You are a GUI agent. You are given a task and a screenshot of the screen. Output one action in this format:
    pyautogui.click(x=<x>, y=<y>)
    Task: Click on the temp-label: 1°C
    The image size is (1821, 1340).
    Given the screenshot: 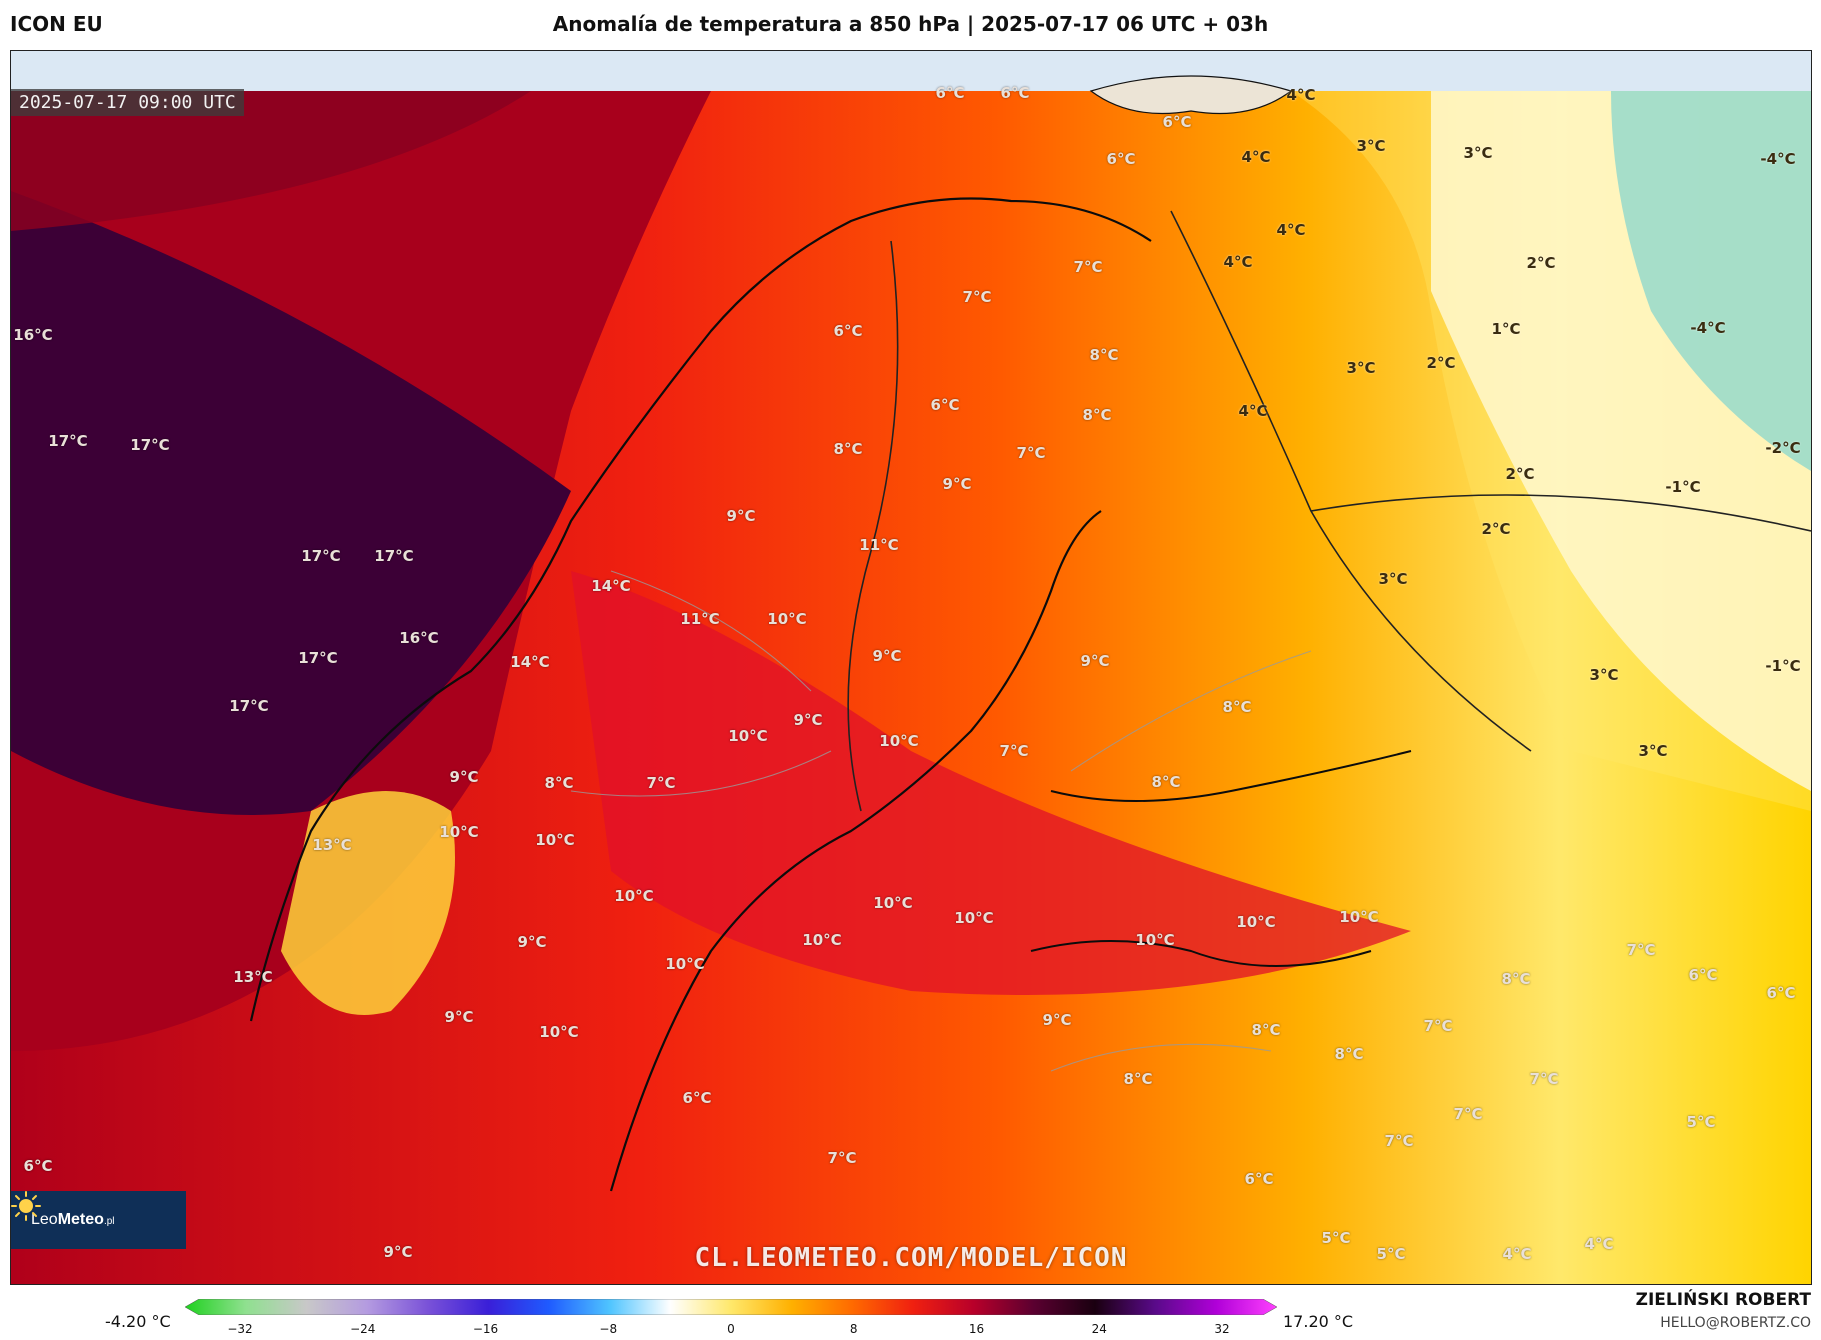 What is the action you would take?
    pyautogui.click(x=1506, y=329)
    